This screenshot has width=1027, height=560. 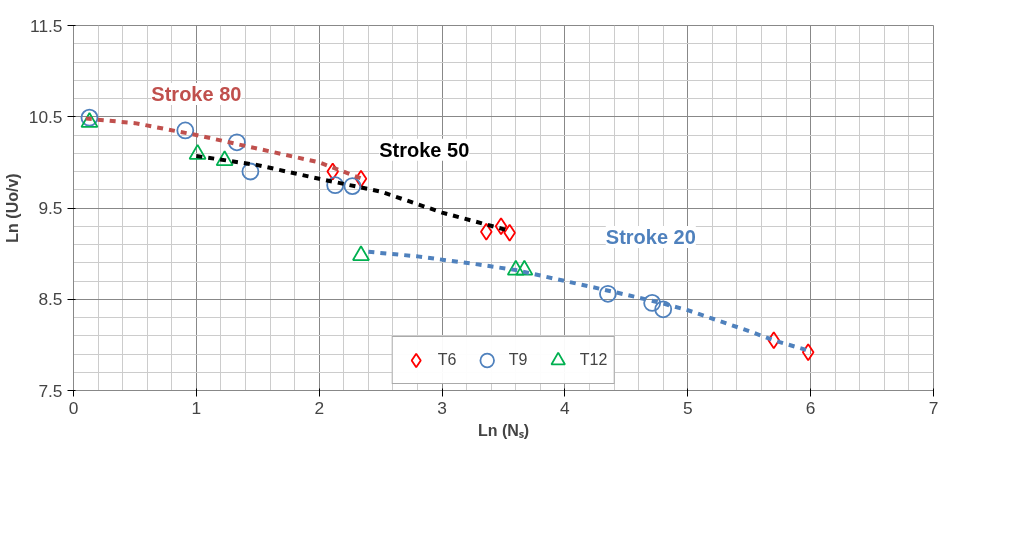 I want to click on legend-label: T12, so click(x=593, y=360).